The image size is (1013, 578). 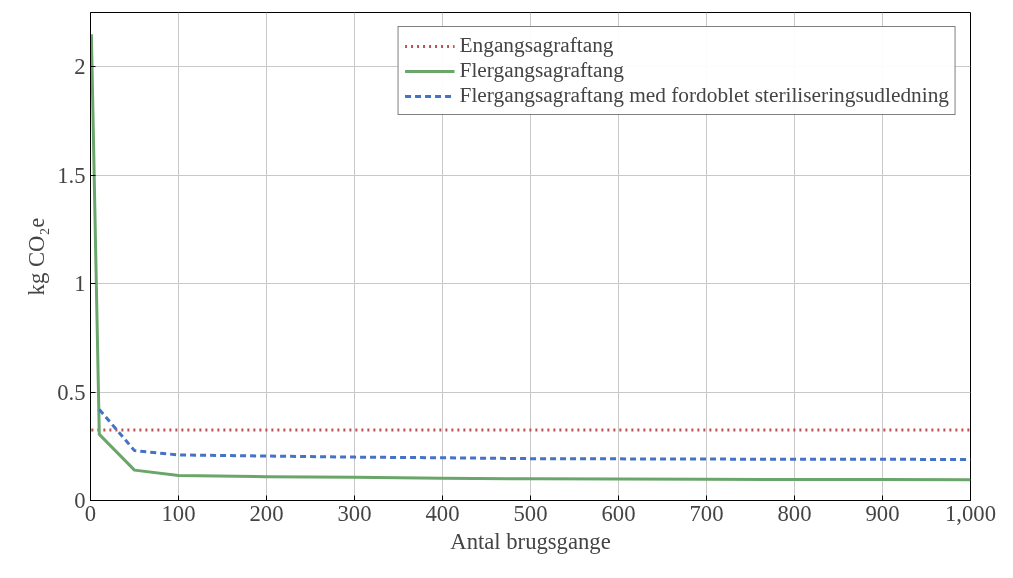 I want to click on x-axis-title: Antal brugsgange, so click(x=530, y=541).